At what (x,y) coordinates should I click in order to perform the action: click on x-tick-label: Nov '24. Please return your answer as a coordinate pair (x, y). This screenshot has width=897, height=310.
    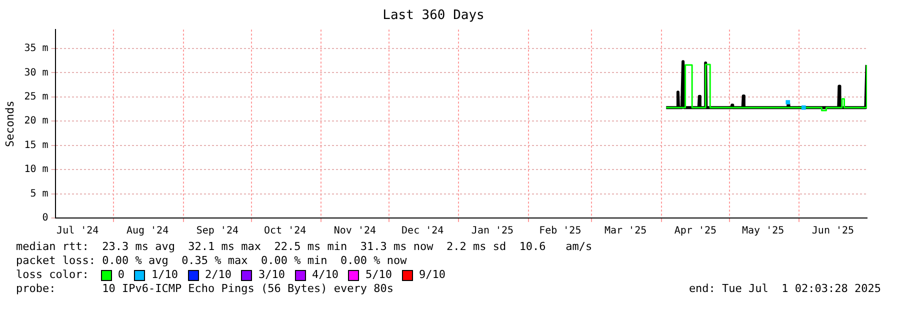
    Looking at the image, I should click on (355, 231).